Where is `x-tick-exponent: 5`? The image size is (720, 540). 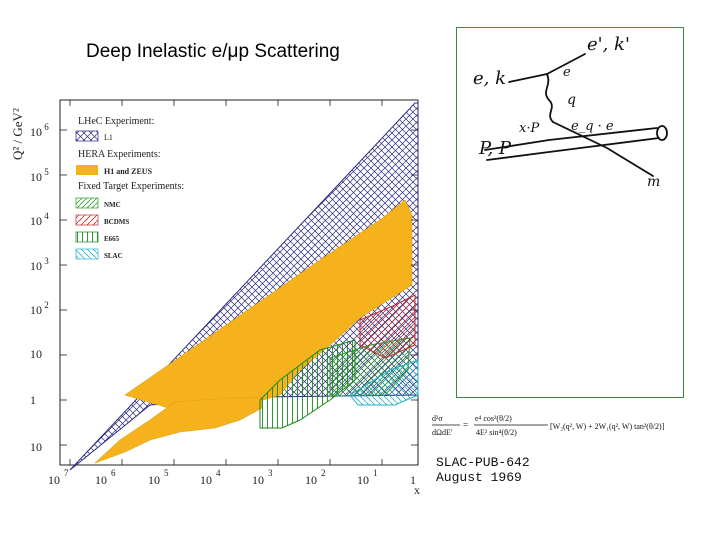
x-tick-exponent: 5 is located at coordinates (166, 473).